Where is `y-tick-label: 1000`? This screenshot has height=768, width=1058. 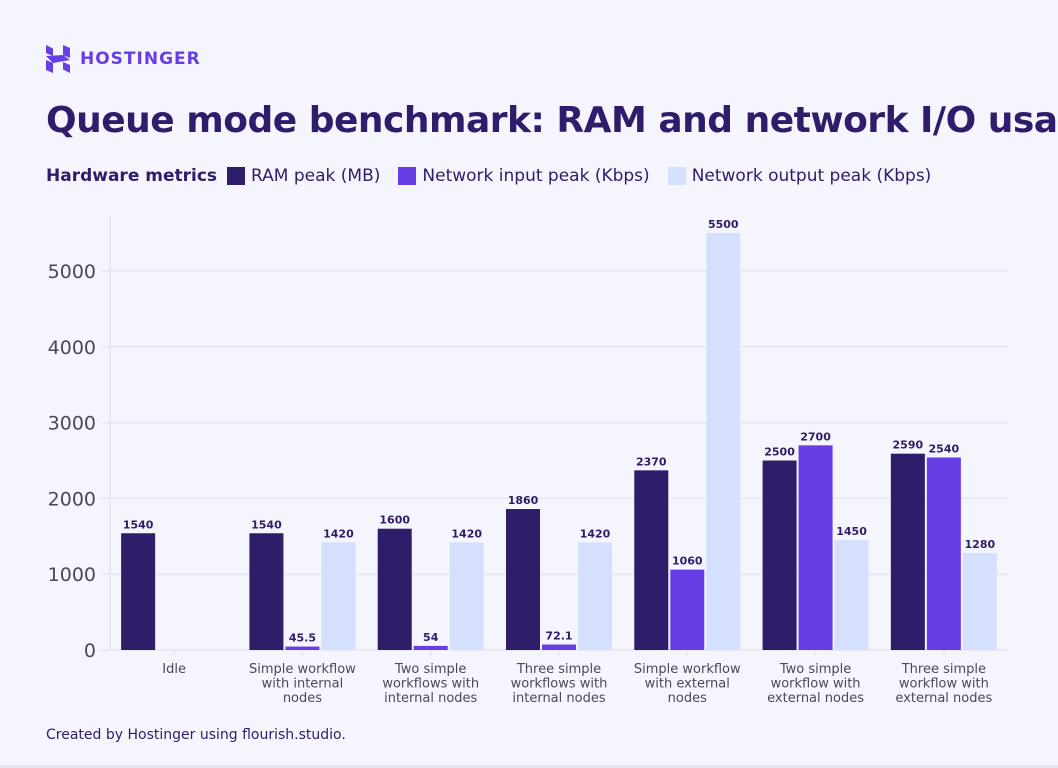 y-tick-label: 1000 is located at coordinates (72, 575).